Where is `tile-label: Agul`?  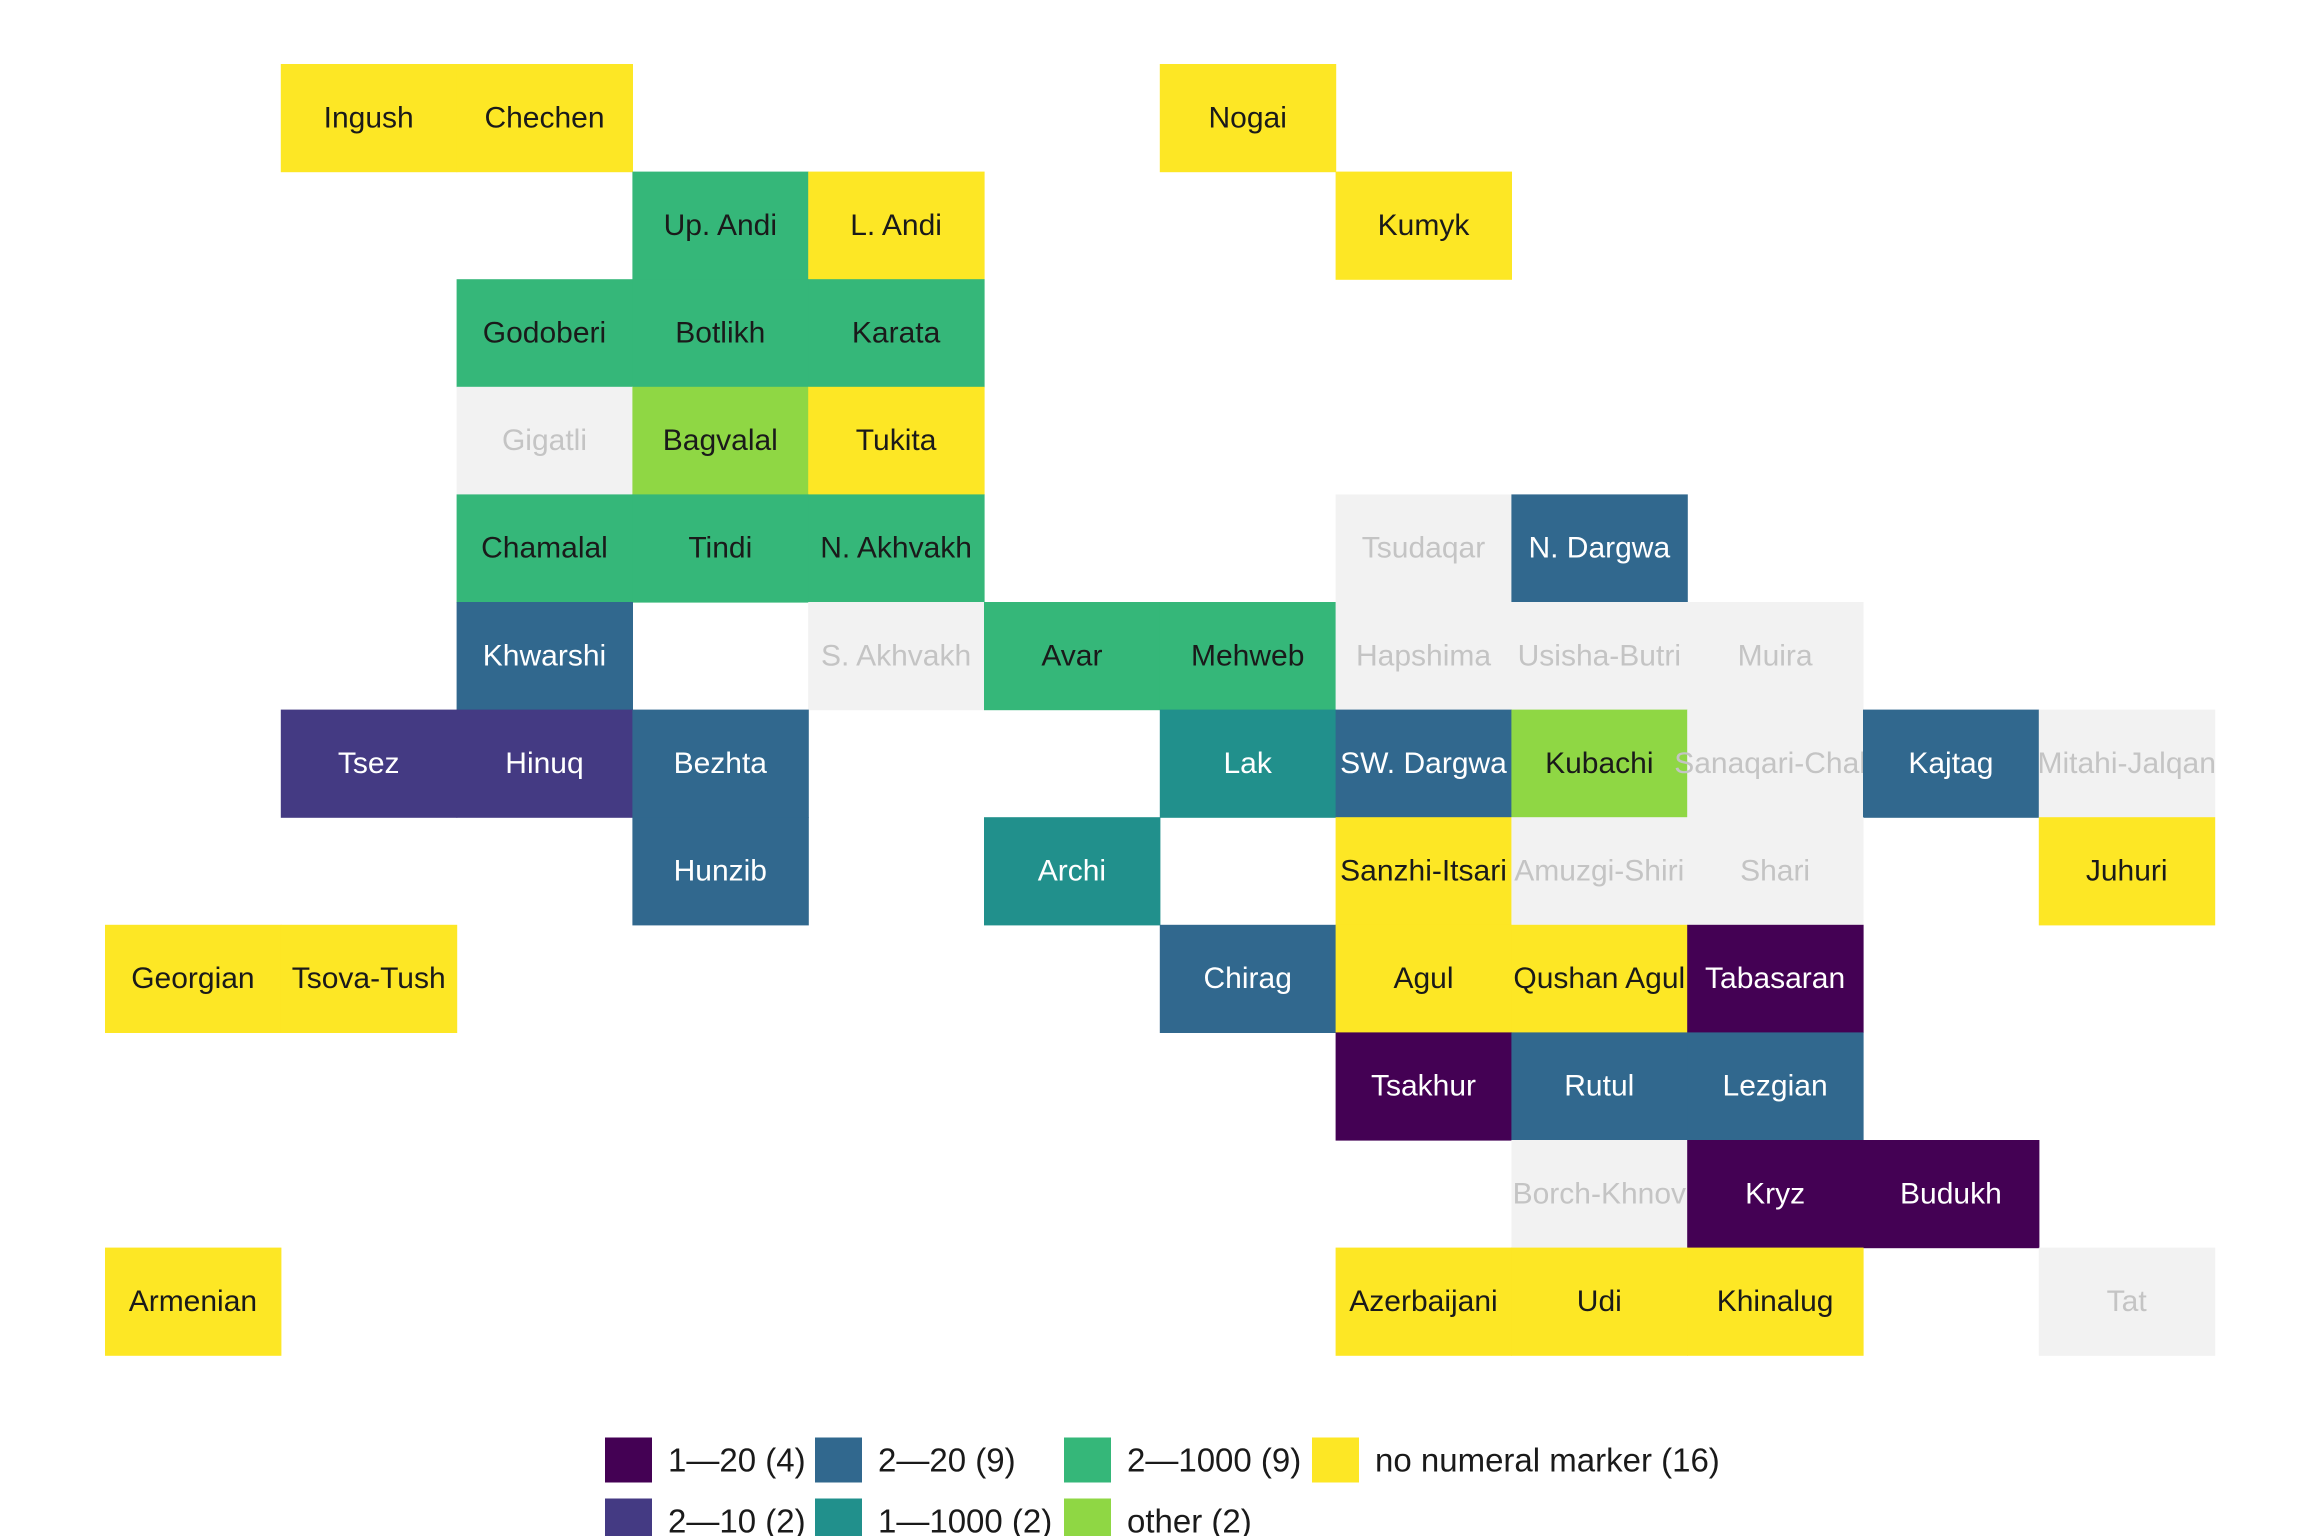 tile-label: Agul is located at coordinates (1423, 978).